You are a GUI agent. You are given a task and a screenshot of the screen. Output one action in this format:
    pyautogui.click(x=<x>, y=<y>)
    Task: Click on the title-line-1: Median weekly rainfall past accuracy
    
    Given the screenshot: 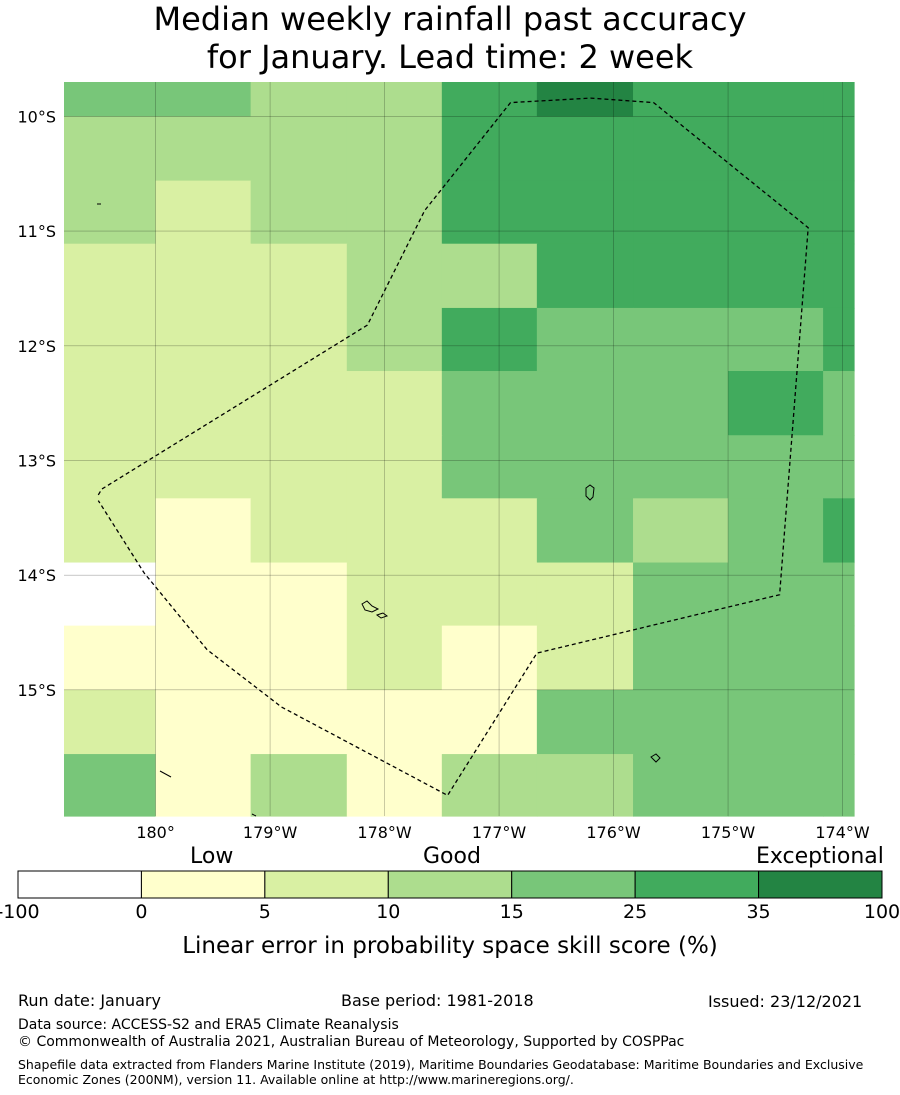 What is the action you would take?
    pyautogui.click(x=450, y=19)
    